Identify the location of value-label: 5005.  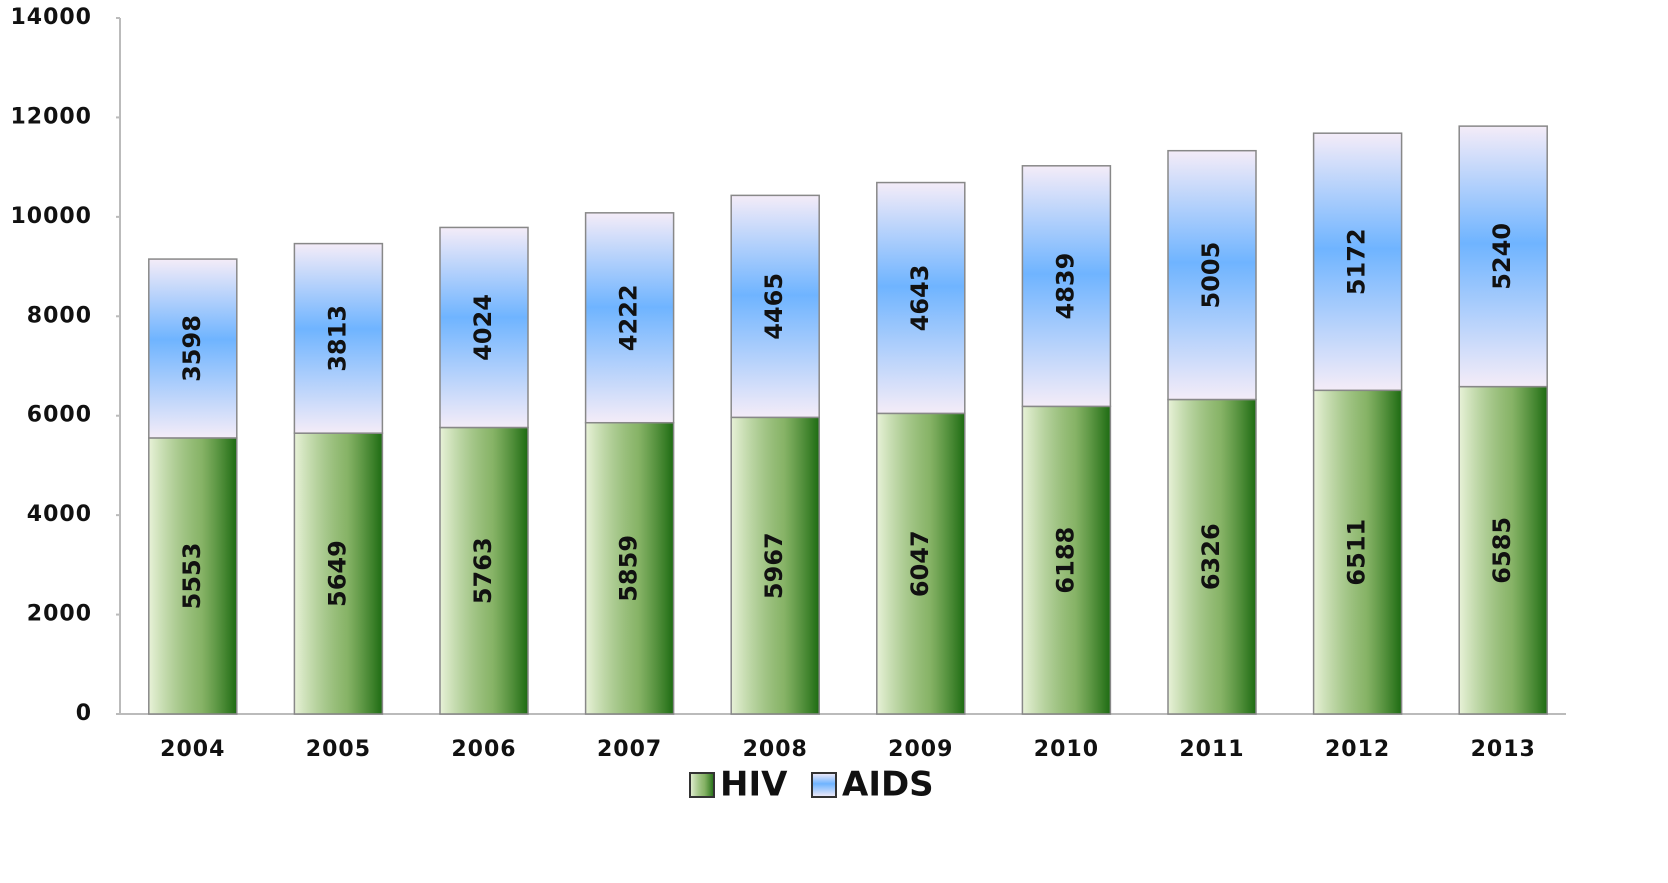
(1211, 275).